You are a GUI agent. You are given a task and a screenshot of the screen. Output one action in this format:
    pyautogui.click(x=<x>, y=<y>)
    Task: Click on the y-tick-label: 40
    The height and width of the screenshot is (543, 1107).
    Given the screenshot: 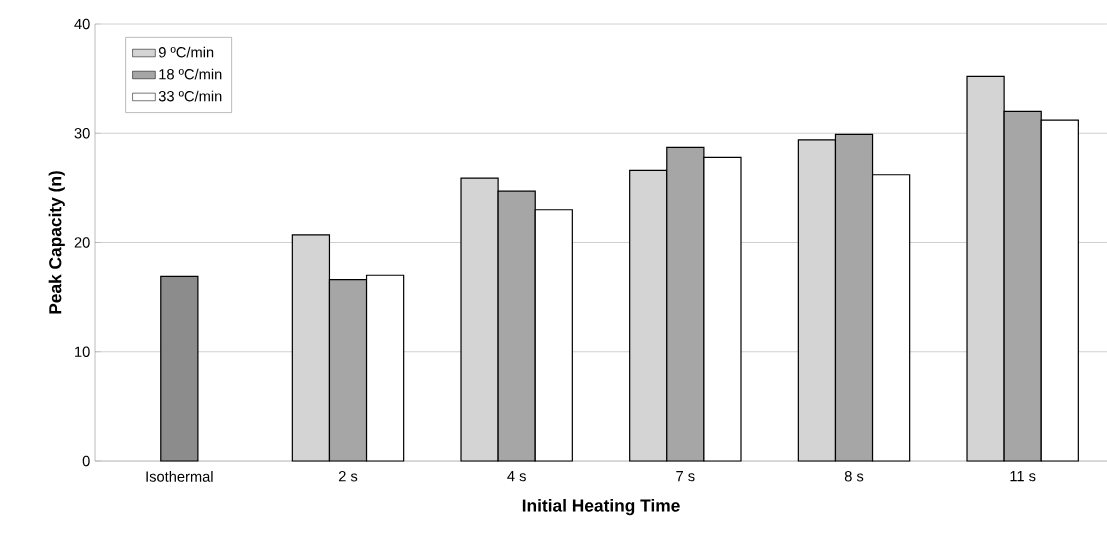 What is the action you would take?
    pyautogui.click(x=82, y=24)
    